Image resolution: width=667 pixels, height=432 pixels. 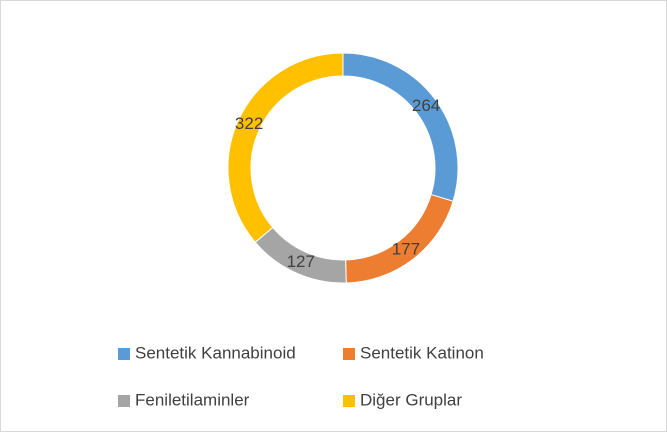 What do you see at coordinates (406, 249) in the screenshot?
I see `data-label: 177` at bounding box center [406, 249].